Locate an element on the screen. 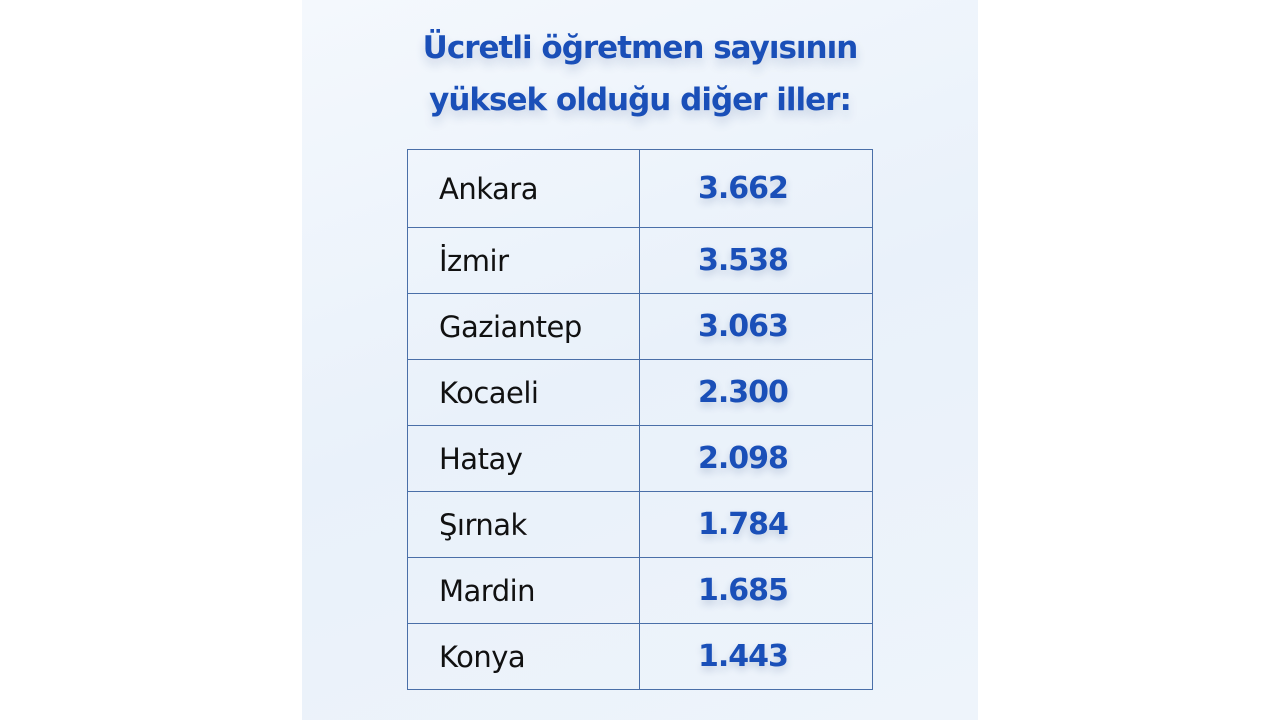 The width and height of the screenshot is (1280, 720). table-row: Hatay 2.098 is located at coordinates (640, 458).